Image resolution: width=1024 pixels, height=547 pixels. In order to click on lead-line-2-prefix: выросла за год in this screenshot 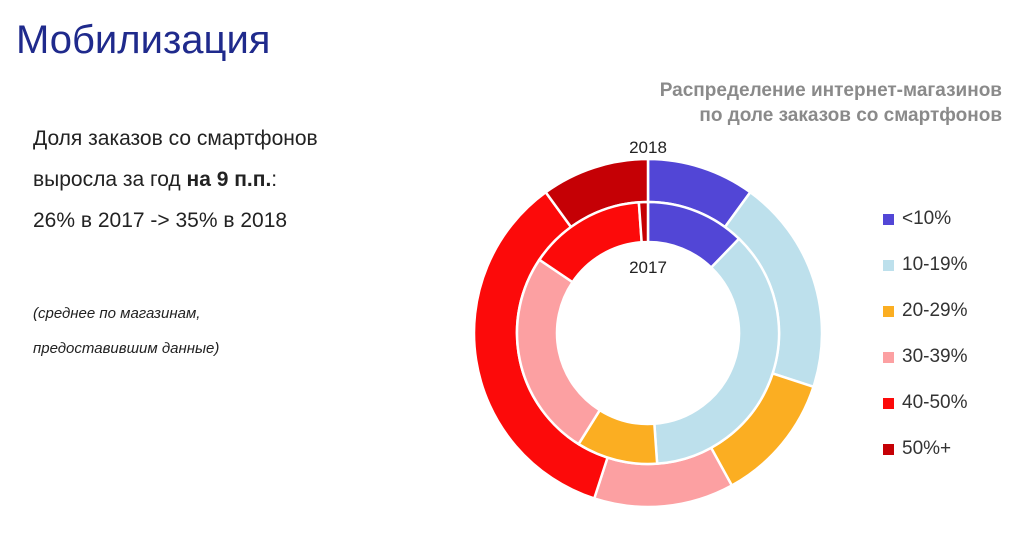, I will do `click(110, 179)`.